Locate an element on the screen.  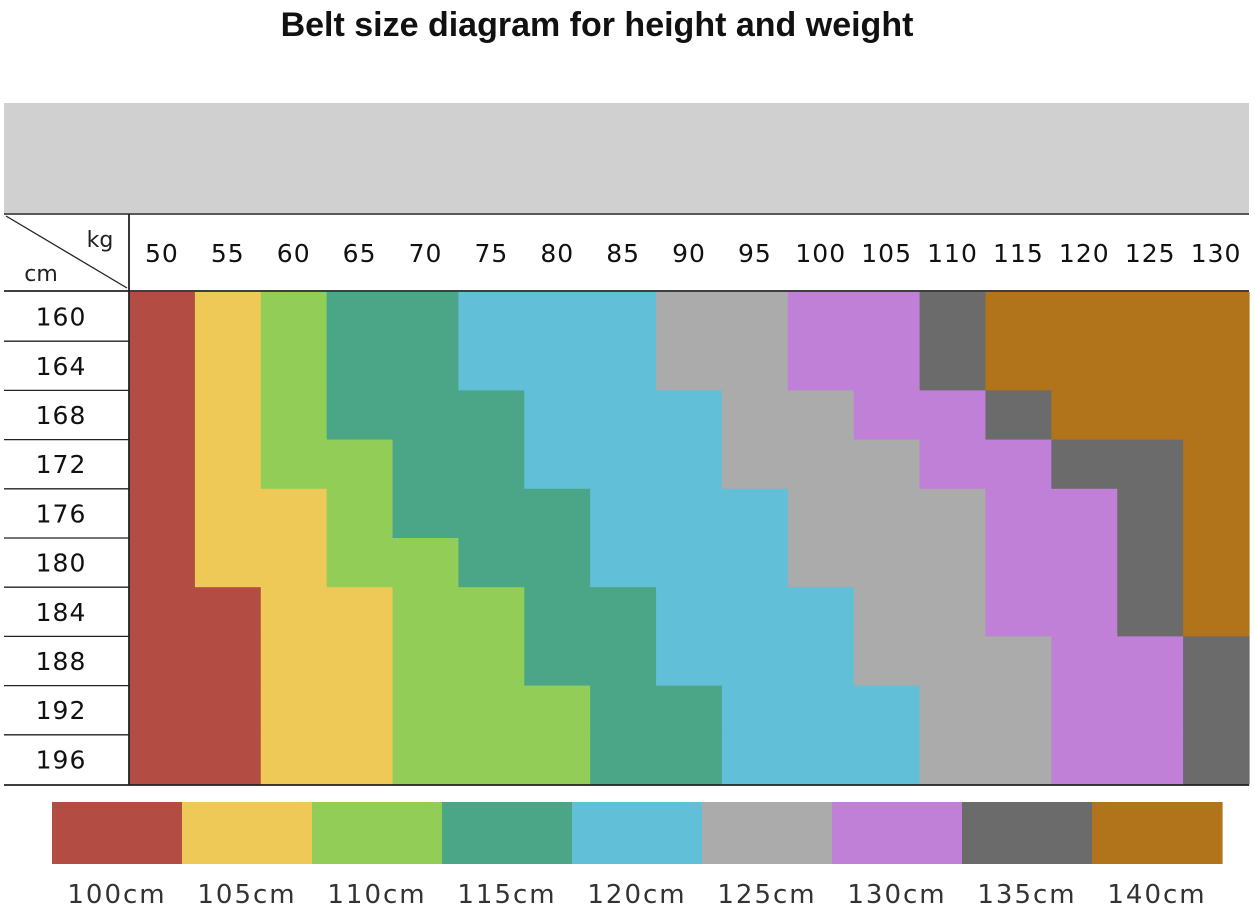
height-tick-label: 180 is located at coordinates (61, 563).